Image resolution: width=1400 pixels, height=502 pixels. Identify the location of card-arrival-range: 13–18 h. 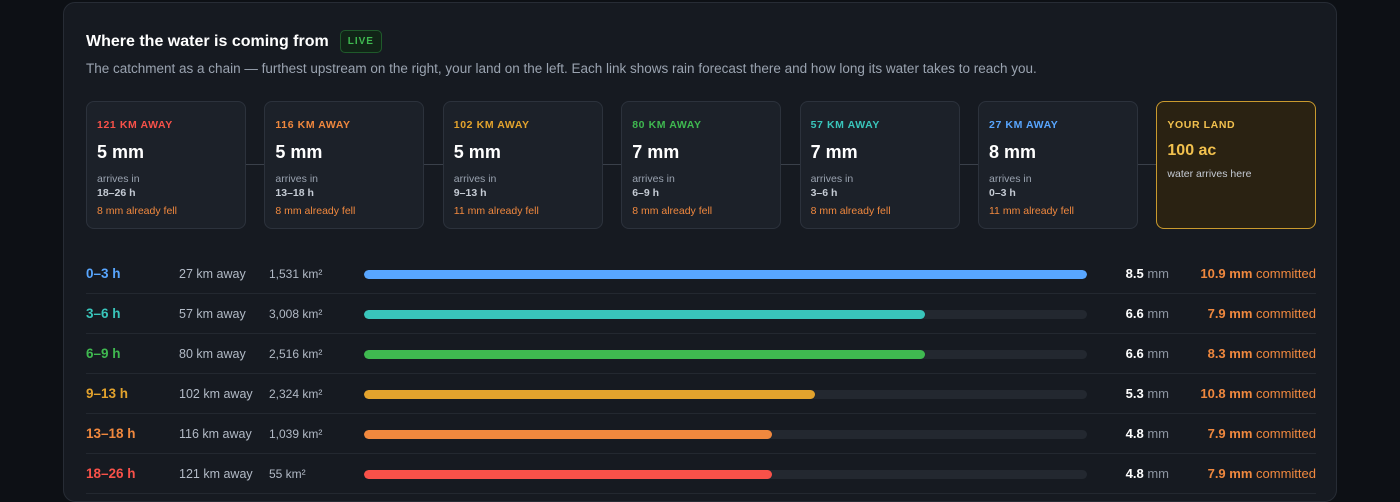
(294, 193).